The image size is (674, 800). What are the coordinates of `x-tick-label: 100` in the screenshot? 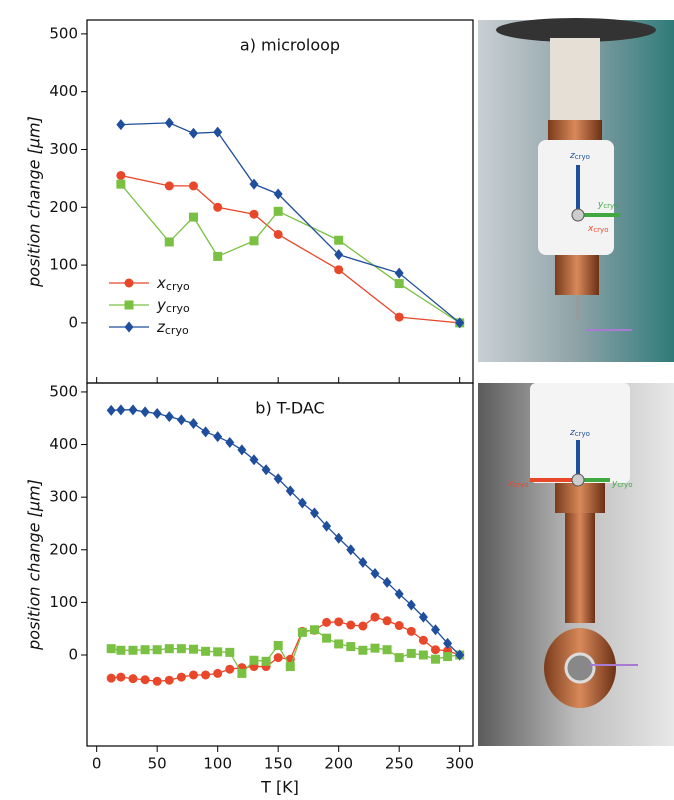 It's located at (217, 764).